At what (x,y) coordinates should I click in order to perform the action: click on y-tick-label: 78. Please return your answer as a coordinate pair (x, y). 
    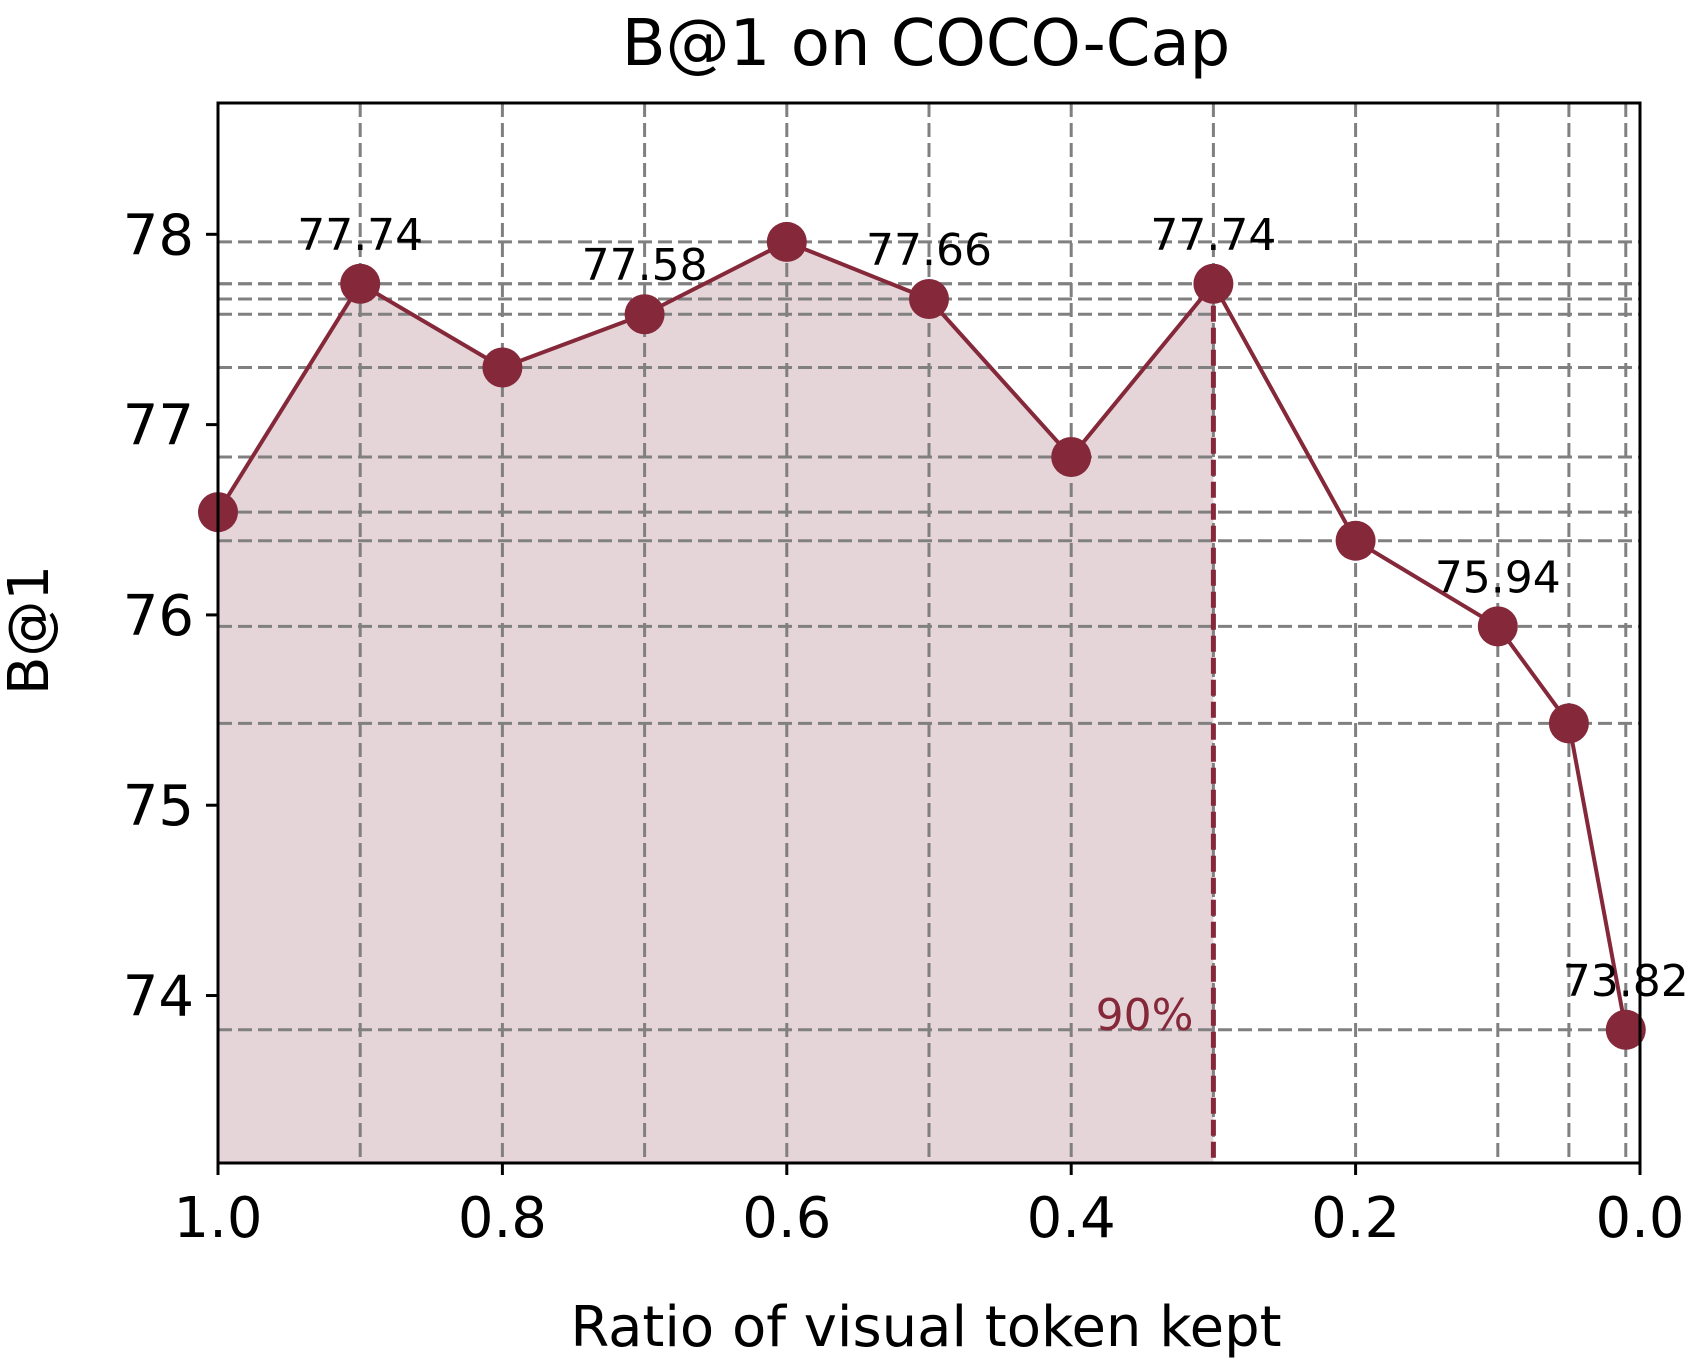
    Looking at the image, I should click on (158, 235).